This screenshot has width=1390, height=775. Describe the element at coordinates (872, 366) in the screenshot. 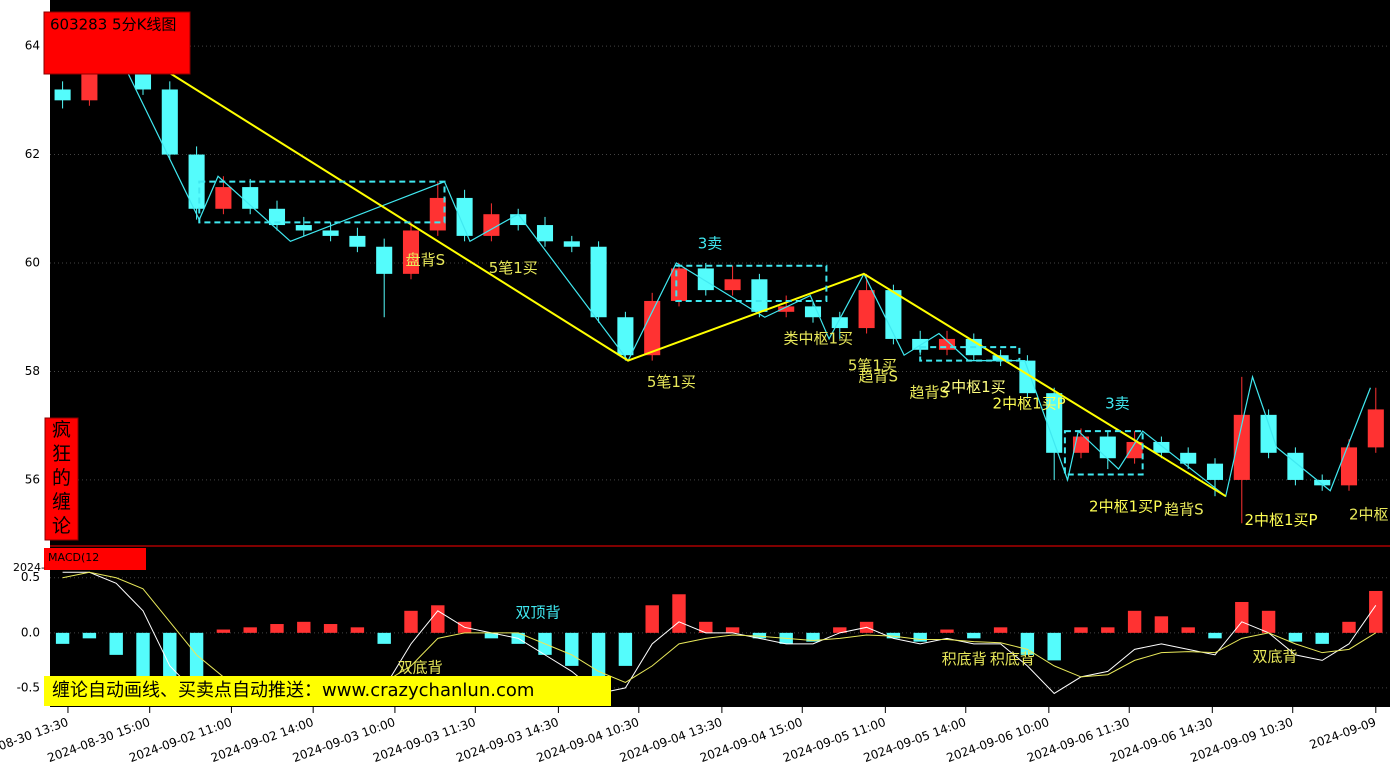

I see `annotation: 5笔1买` at that location.